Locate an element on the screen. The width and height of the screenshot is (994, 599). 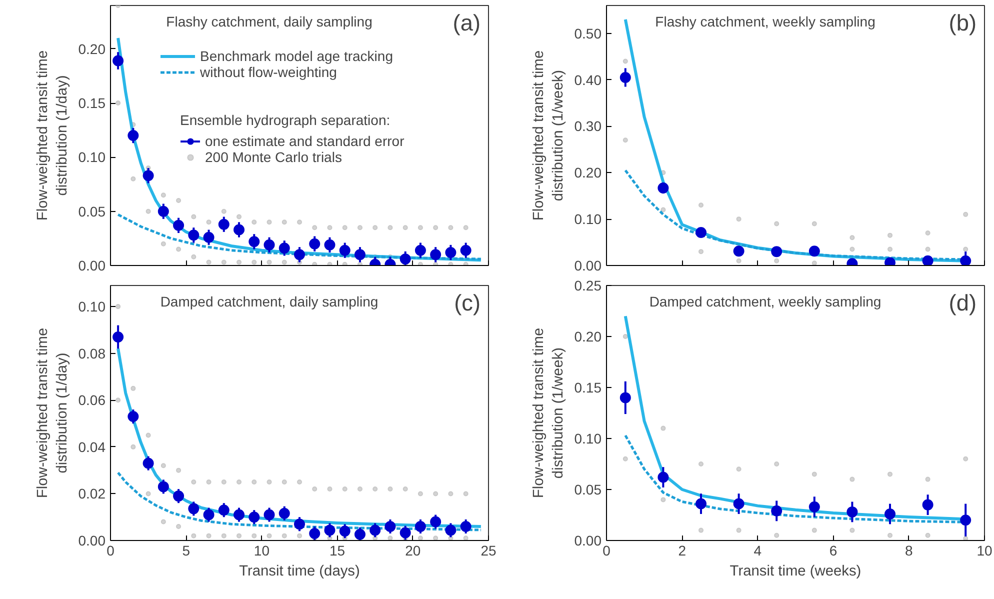
y-tick-label: 0.02 is located at coordinates (92, 494).